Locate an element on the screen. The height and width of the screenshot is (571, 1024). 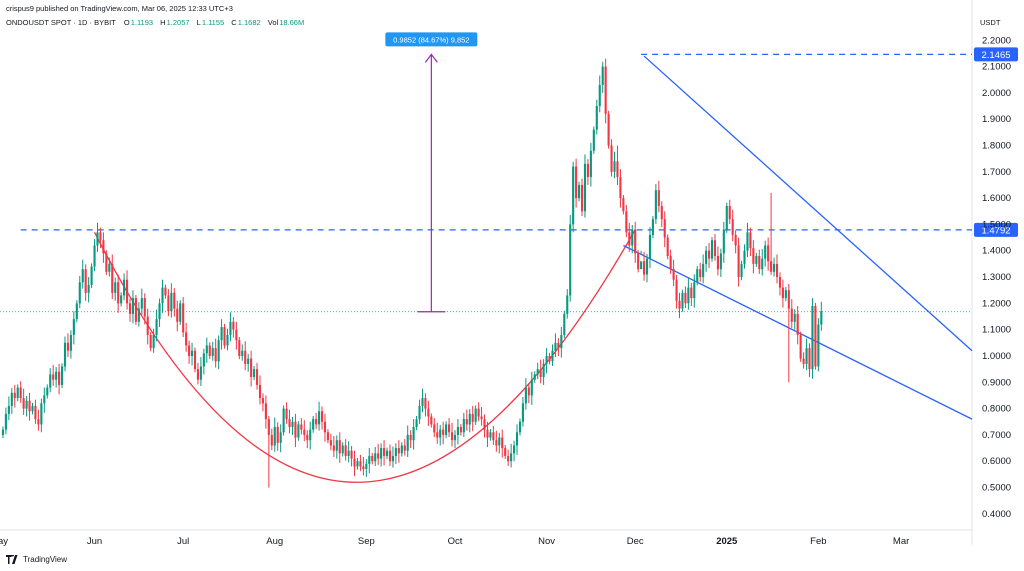
tradingview-logo: TradingView is located at coordinates (36, 559).